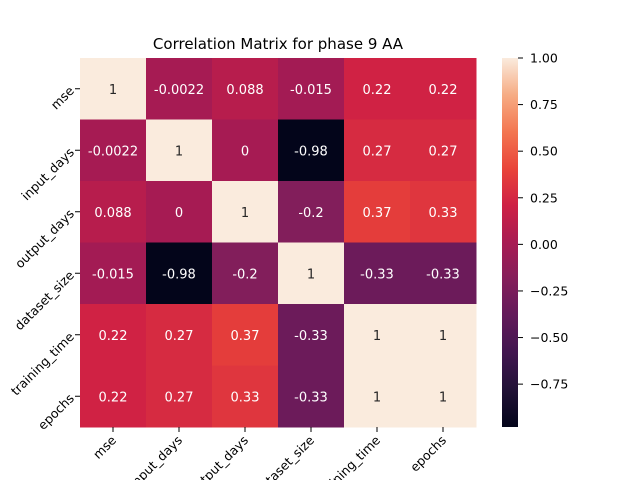 This screenshot has height=480, width=640. What do you see at coordinates (544, 104) in the screenshot?
I see `colorbar-tick-label: 0.75` at bounding box center [544, 104].